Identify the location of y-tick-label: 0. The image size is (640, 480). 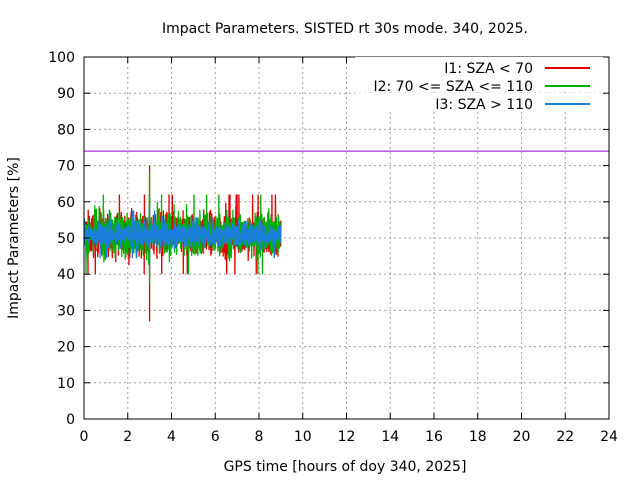
(70, 420).